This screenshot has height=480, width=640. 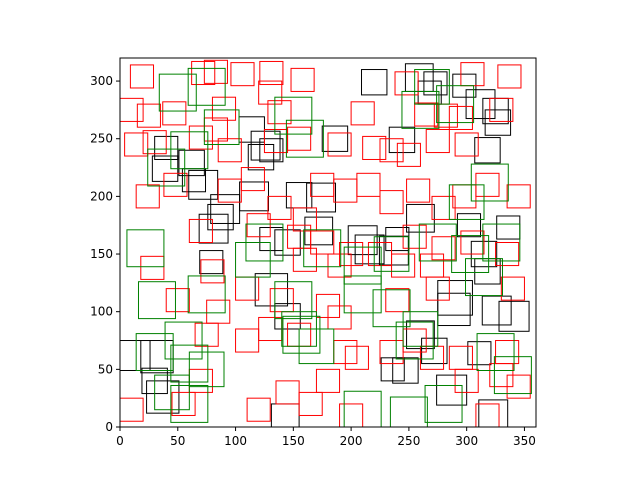 What do you see at coordinates (109, 427) in the screenshot?
I see `y-tick-label: 0` at bounding box center [109, 427].